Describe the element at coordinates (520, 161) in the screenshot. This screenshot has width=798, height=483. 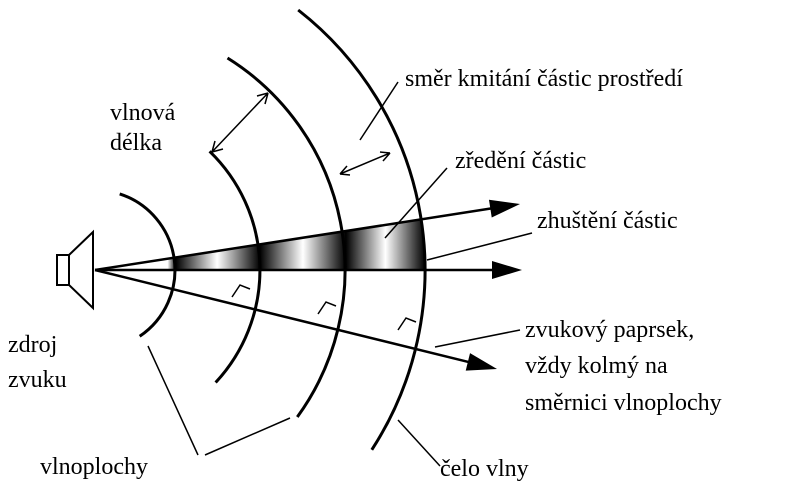
I see `label: zředění částic` at that location.